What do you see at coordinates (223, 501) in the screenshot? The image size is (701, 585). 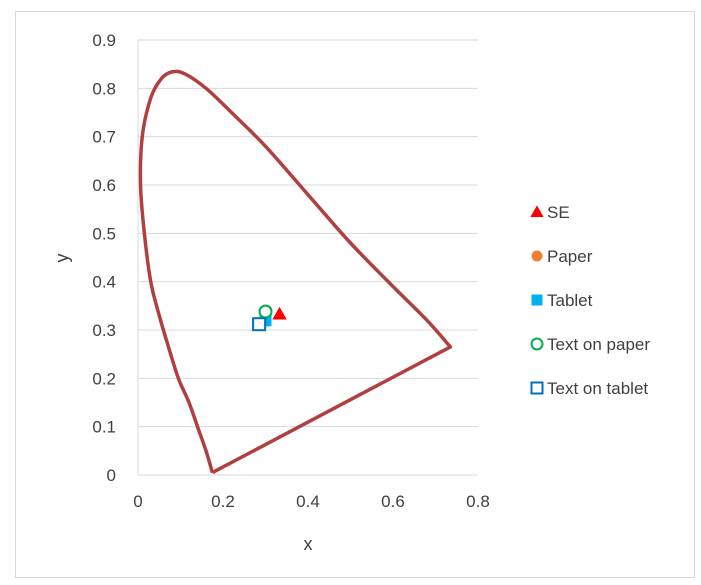 I see `x-tick-label: 0.2` at bounding box center [223, 501].